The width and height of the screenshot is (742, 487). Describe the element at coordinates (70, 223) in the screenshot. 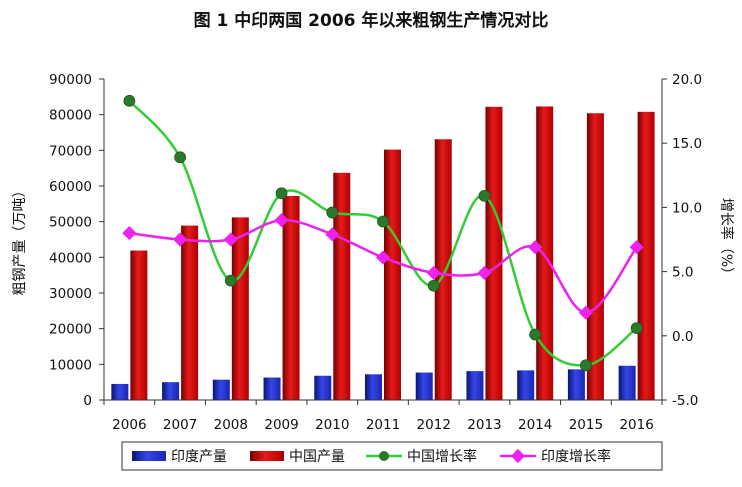

I see `y-tick-label: 50000` at that location.